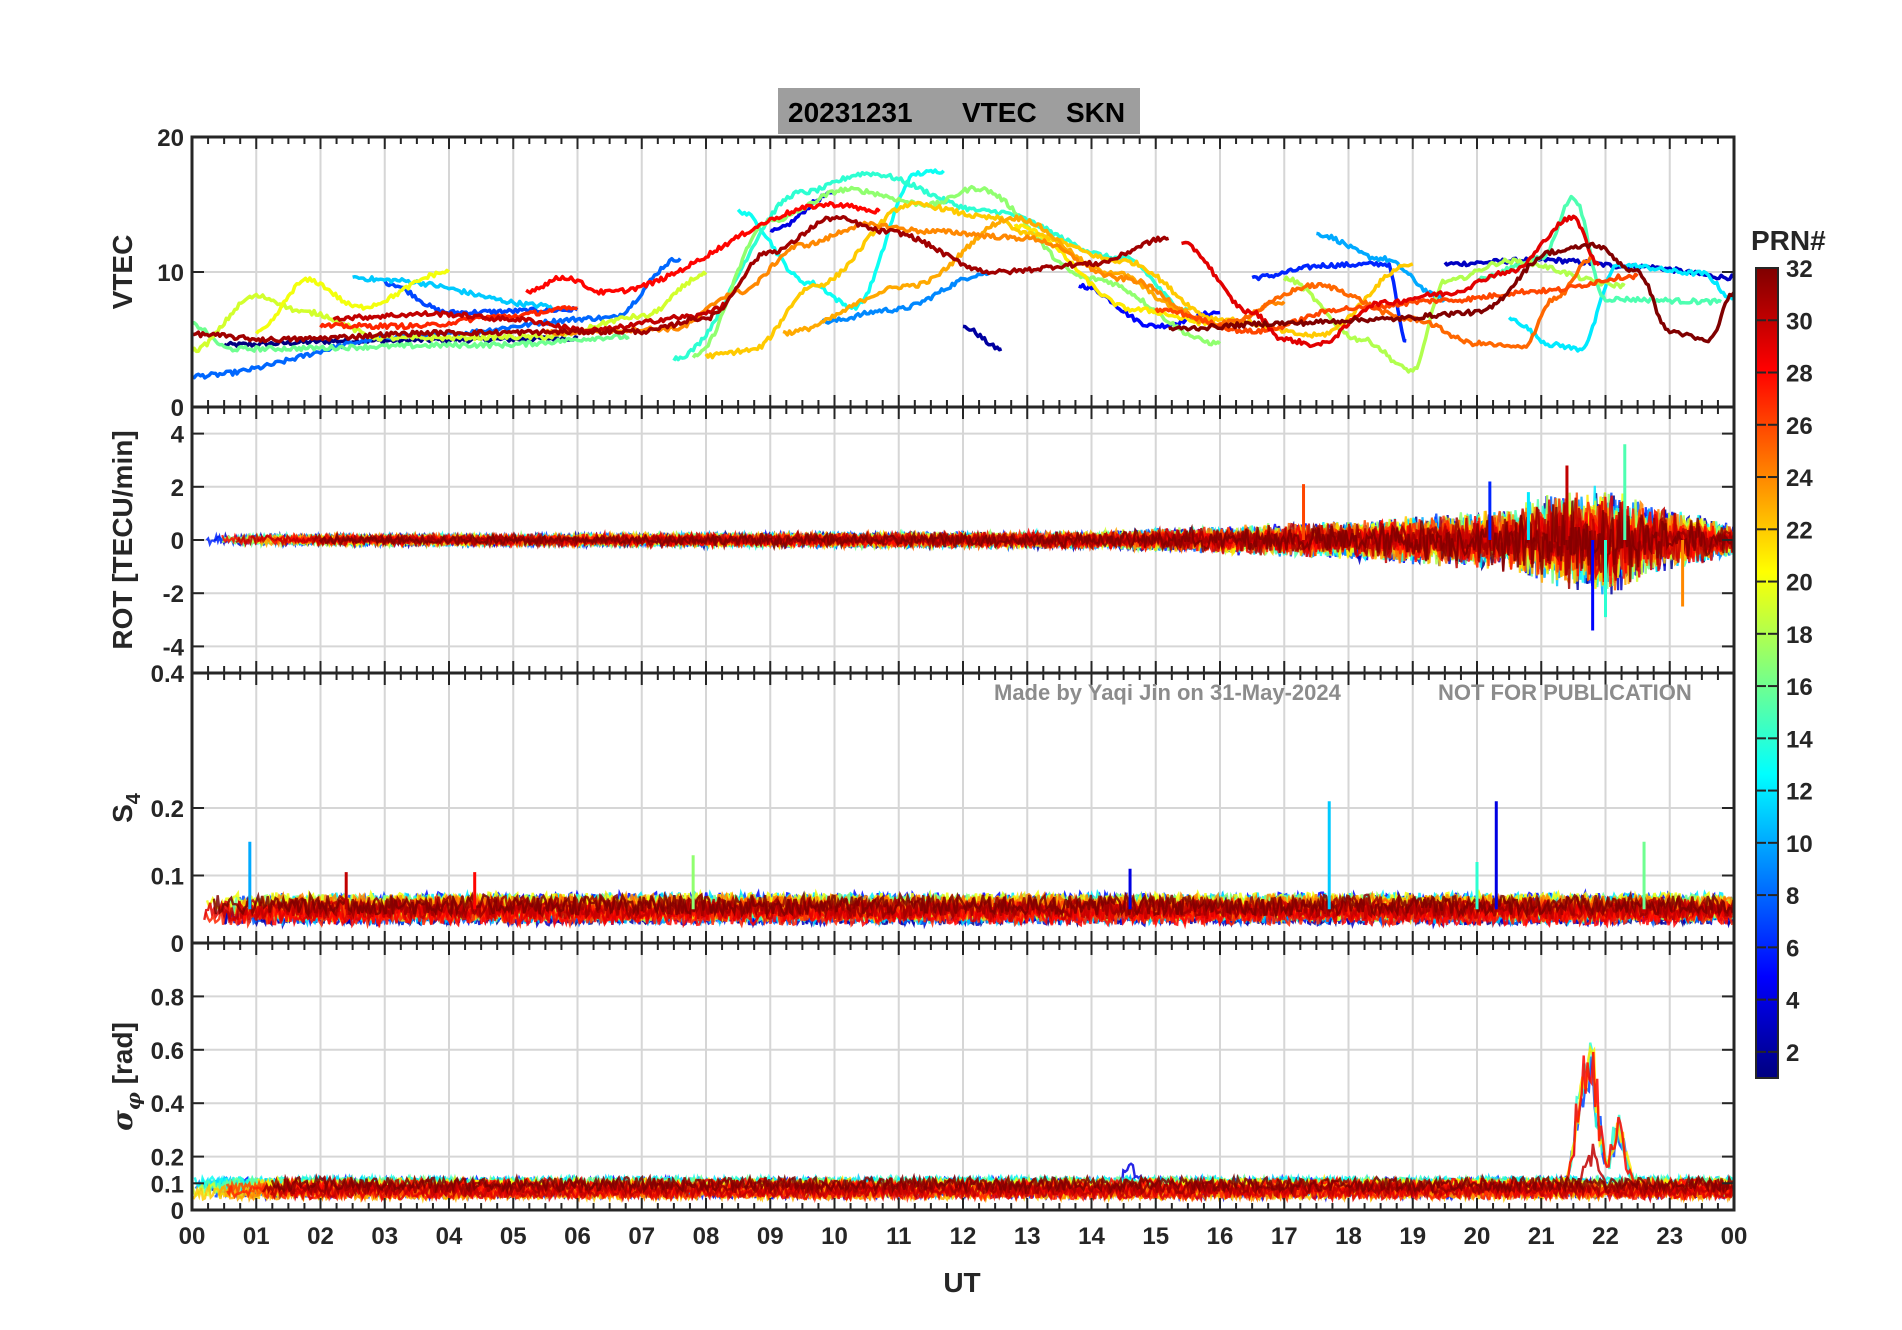 The height and width of the screenshot is (1330, 1902). Describe the element at coordinates (1799, 844) in the screenshot. I see `colorbar-tick-label: 10` at that location.